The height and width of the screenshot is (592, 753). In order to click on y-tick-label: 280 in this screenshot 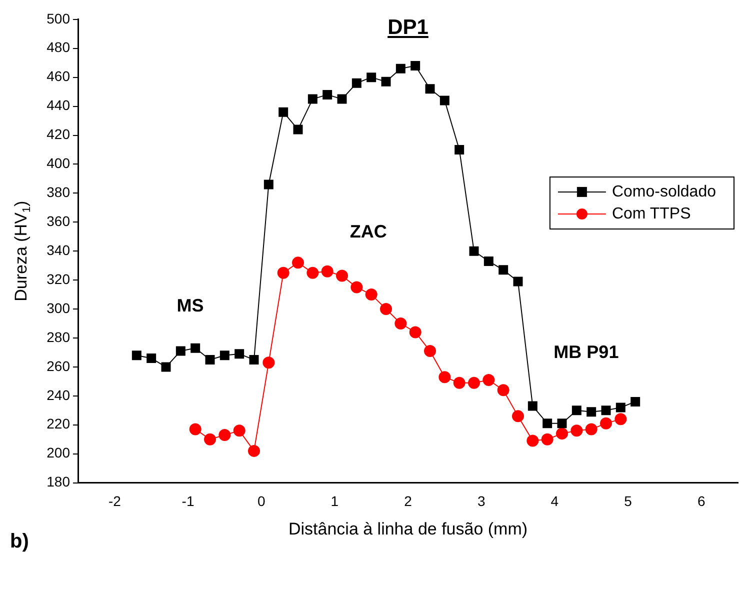, I will do `click(58, 336)`.